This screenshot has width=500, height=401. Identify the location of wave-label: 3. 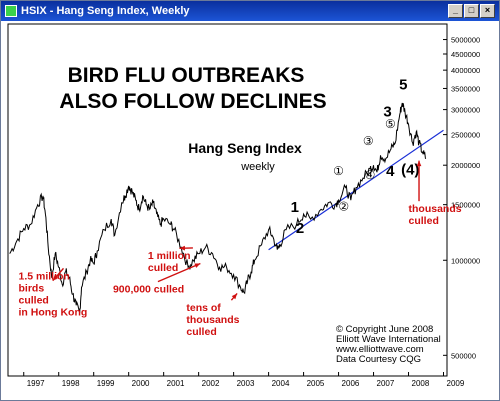
(387, 112).